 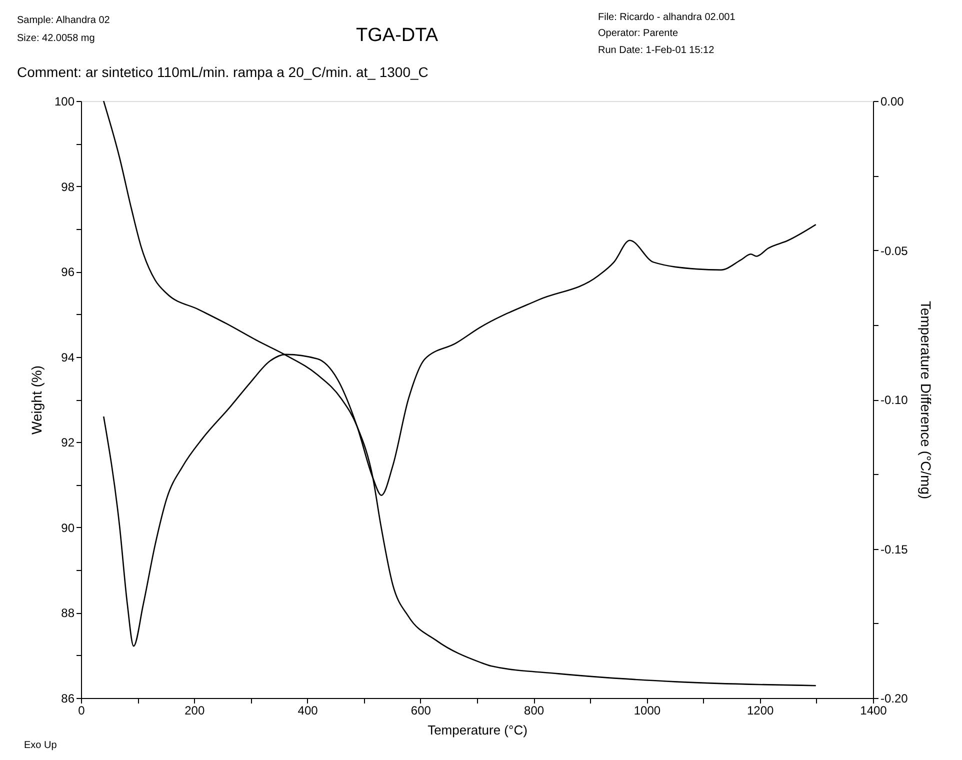 What do you see at coordinates (760, 711) in the screenshot?
I see `x-tick-label: 1200` at bounding box center [760, 711].